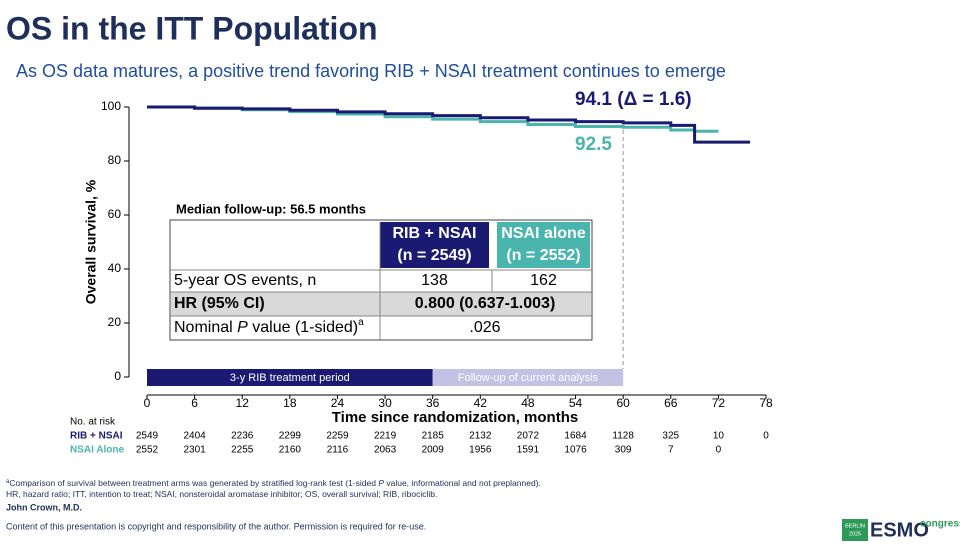 The height and width of the screenshot is (547, 960). I want to click on risk-value: 1128, so click(623, 436).